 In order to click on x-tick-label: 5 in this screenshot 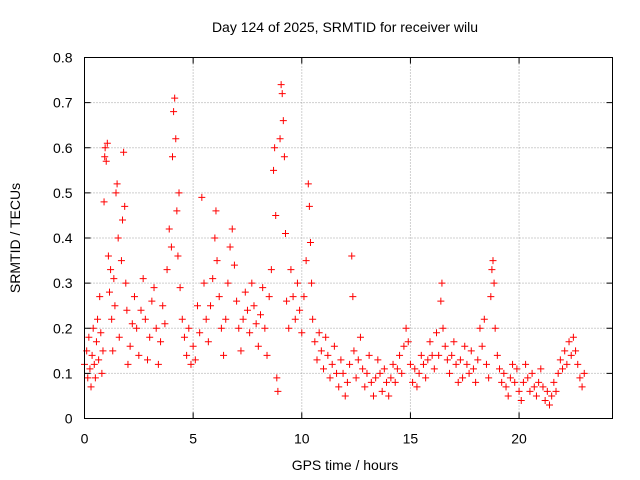, I will do `click(193, 439)`.